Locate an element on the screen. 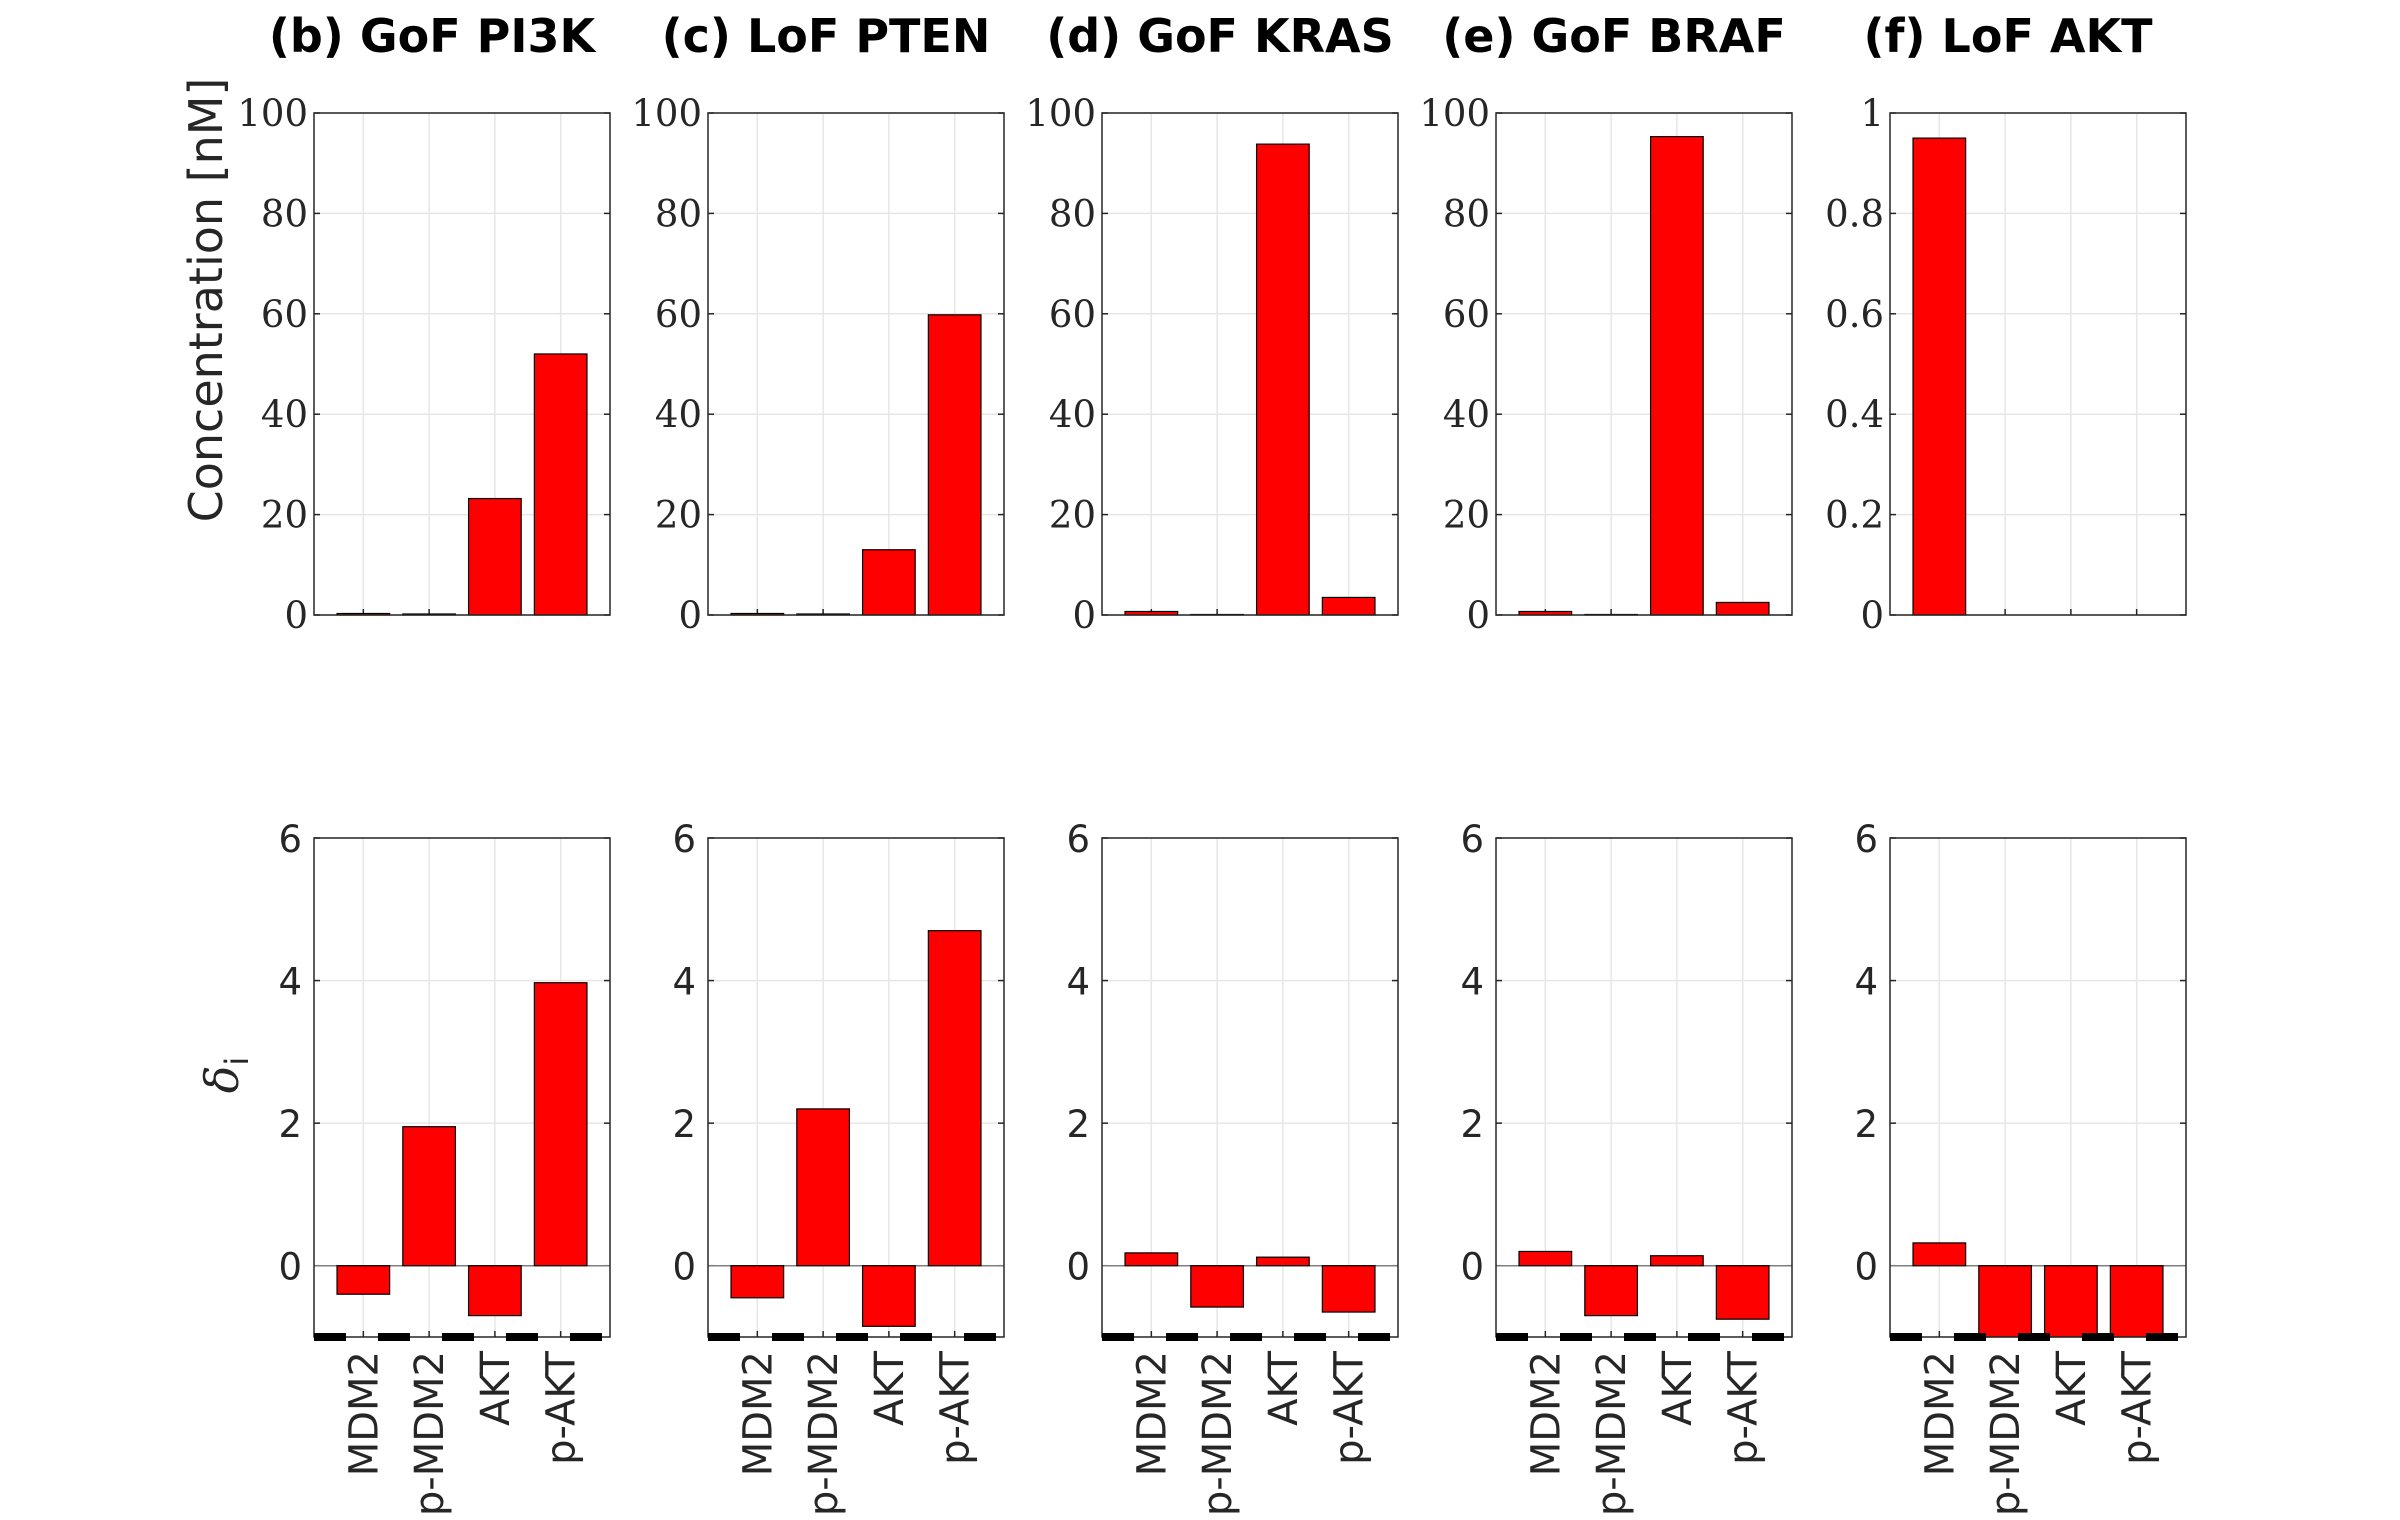  top-axes-background is located at coordinates (1250, 364).